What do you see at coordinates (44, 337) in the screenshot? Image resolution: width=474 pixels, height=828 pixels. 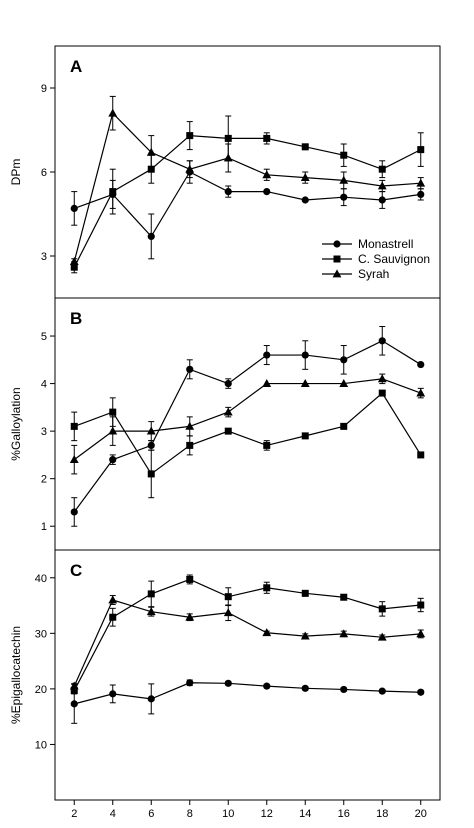 I see `y-tick-label: 5` at bounding box center [44, 337].